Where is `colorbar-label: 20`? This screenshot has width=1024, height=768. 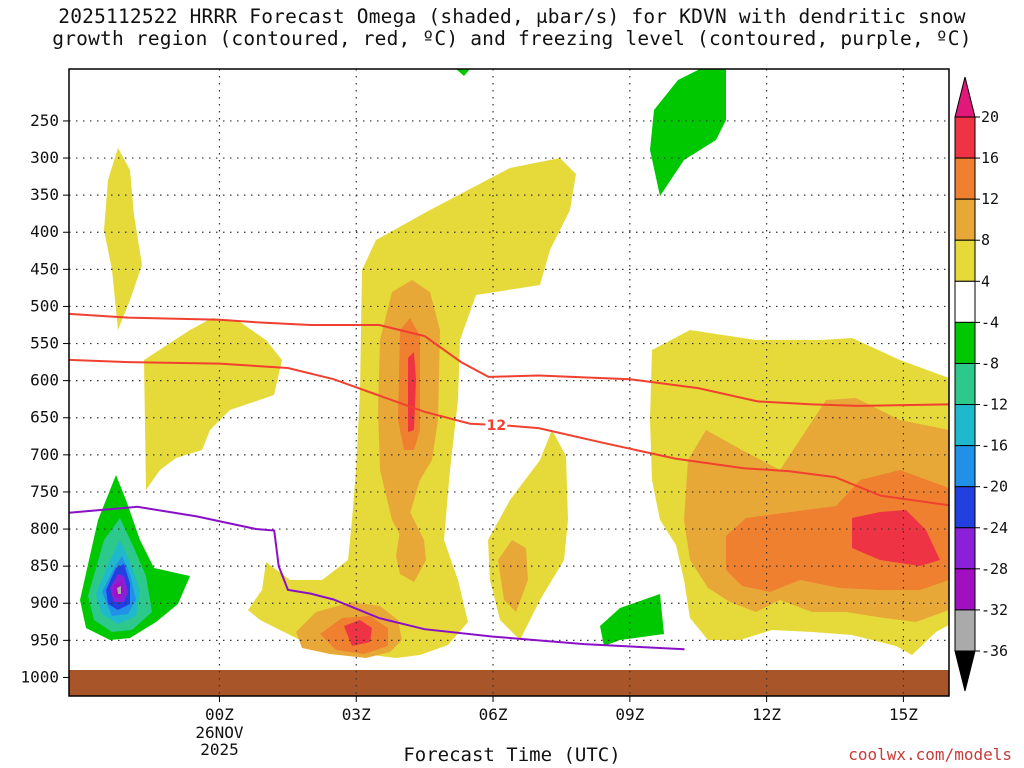
colorbar-label: 20 is located at coordinates (990, 117).